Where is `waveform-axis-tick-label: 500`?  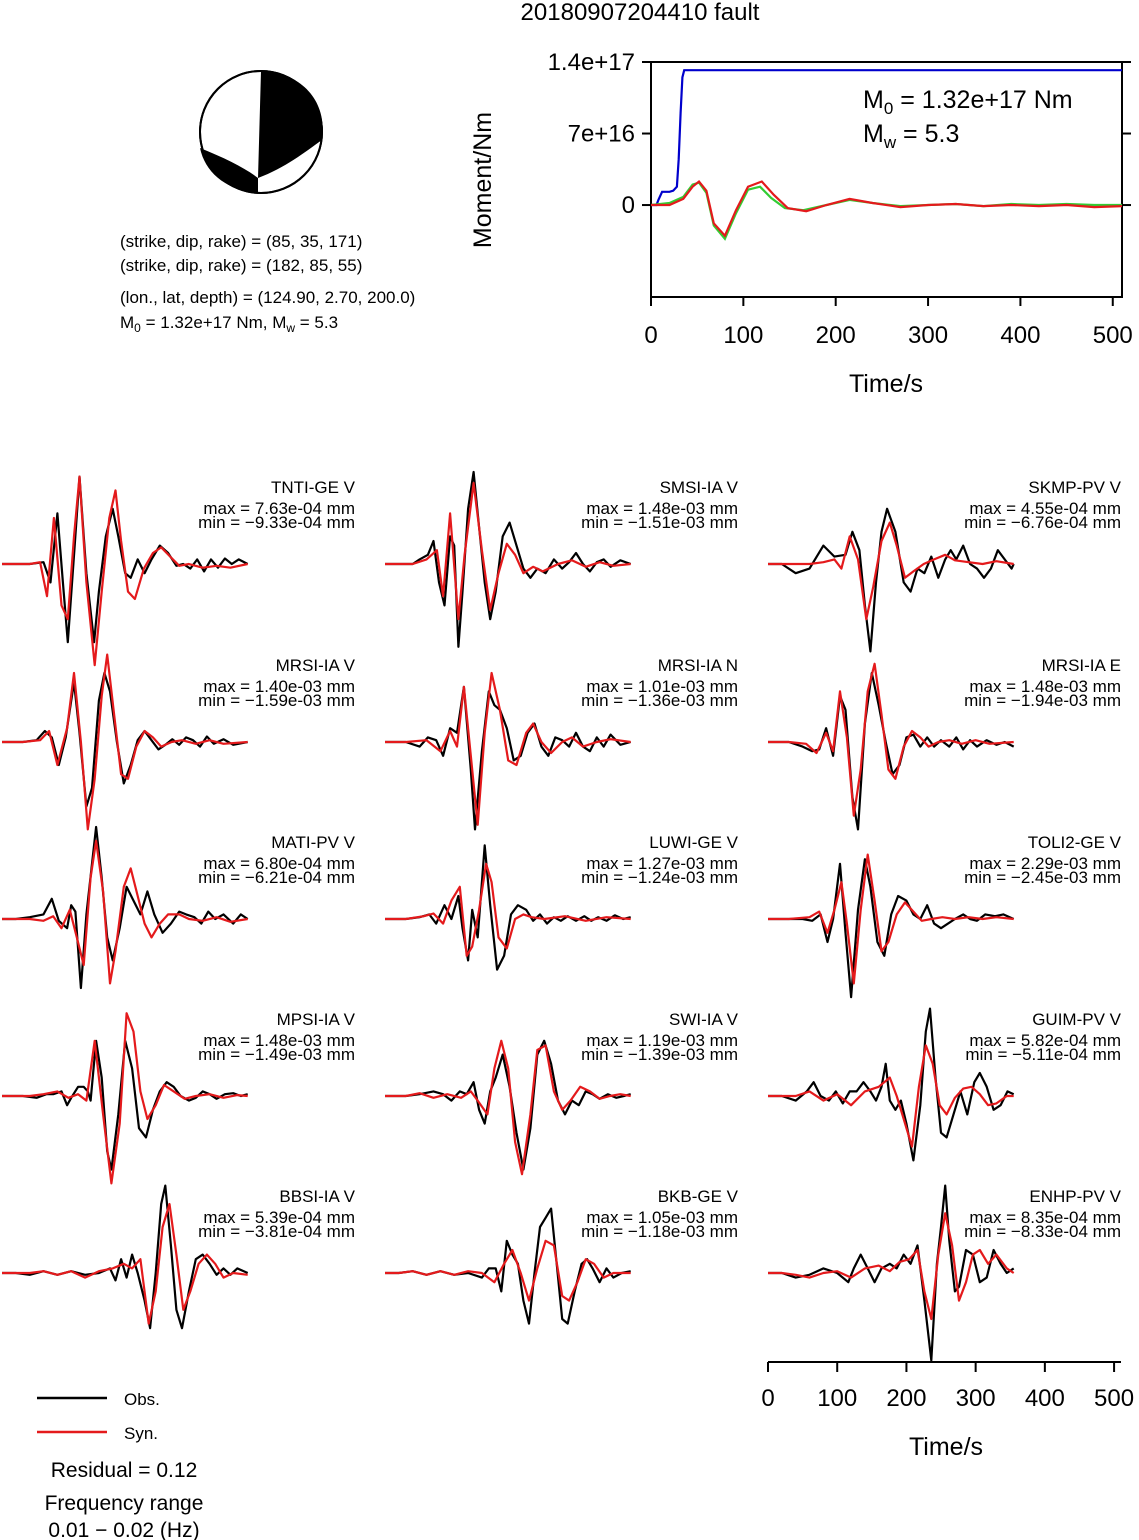 waveform-axis-tick-label: 500 is located at coordinates (1114, 1398).